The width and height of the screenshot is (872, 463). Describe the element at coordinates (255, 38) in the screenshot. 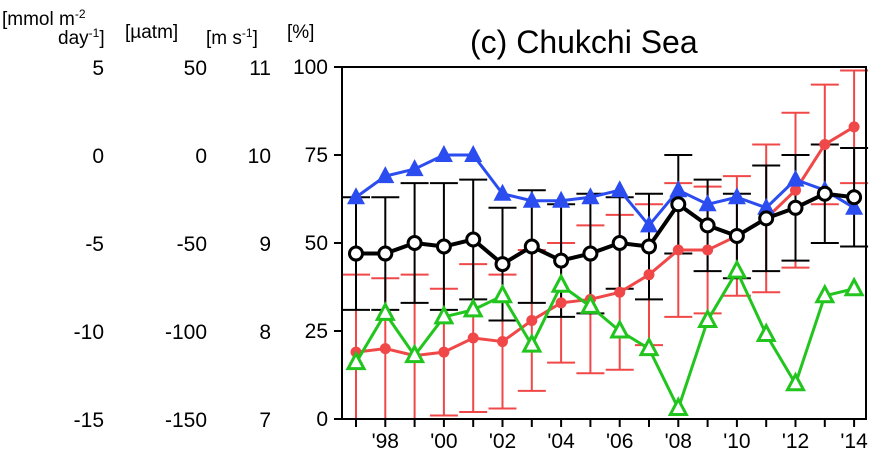

I see `wind-unit-close: ]` at that location.